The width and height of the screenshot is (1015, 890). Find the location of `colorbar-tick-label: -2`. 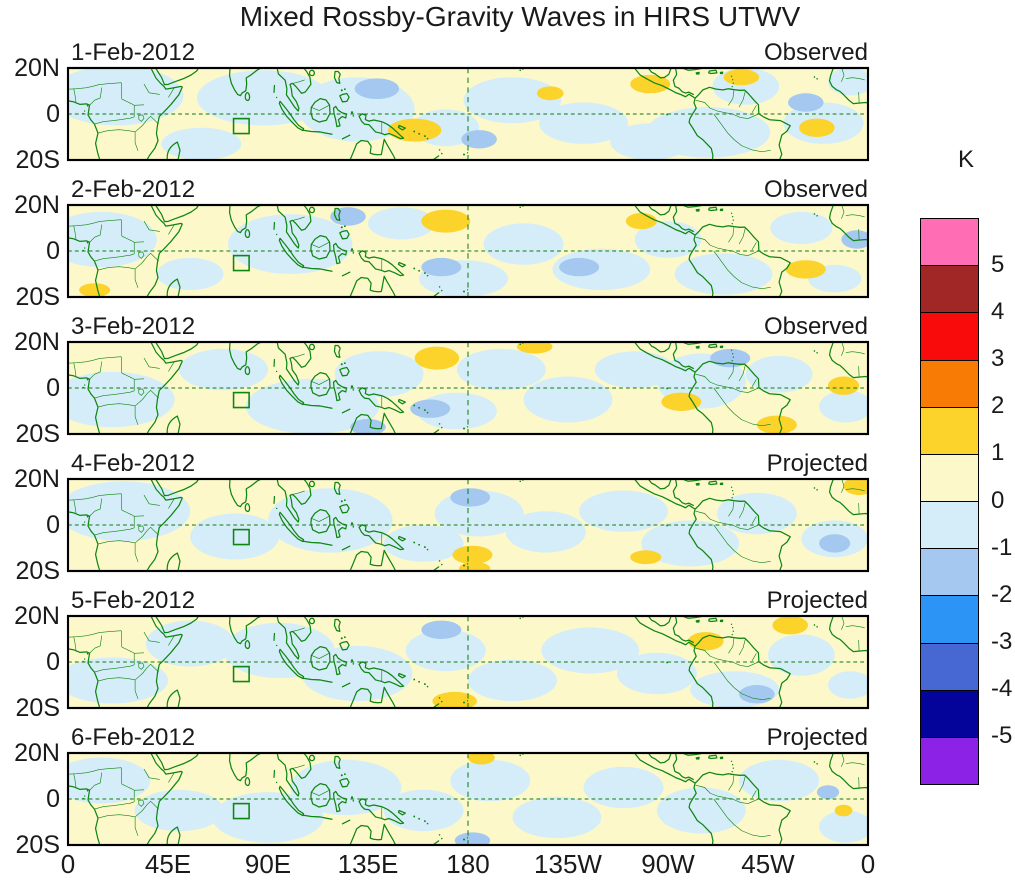

colorbar-tick-label: -2 is located at coordinates (1002, 594).